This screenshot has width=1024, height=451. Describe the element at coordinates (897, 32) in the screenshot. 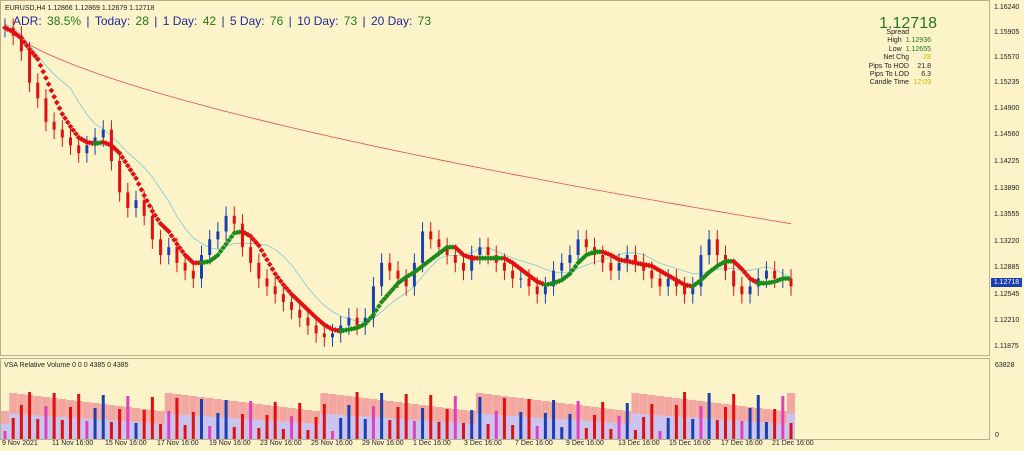

I see `info-row-spread: Spread` at that location.